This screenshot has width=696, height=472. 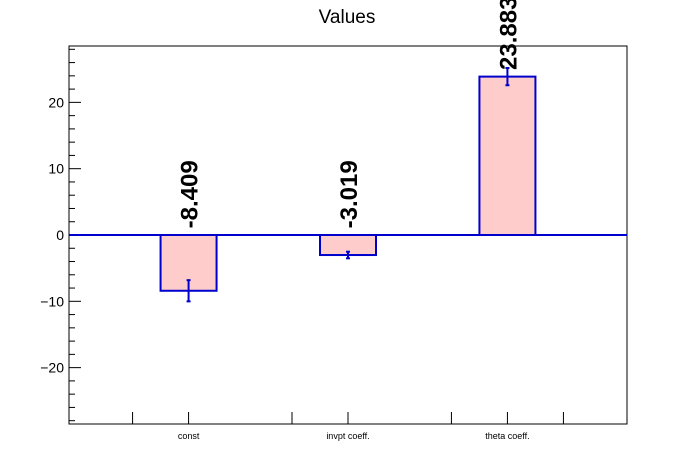 What do you see at coordinates (56, 169) in the screenshot?
I see `y-tick-label: 10` at bounding box center [56, 169].